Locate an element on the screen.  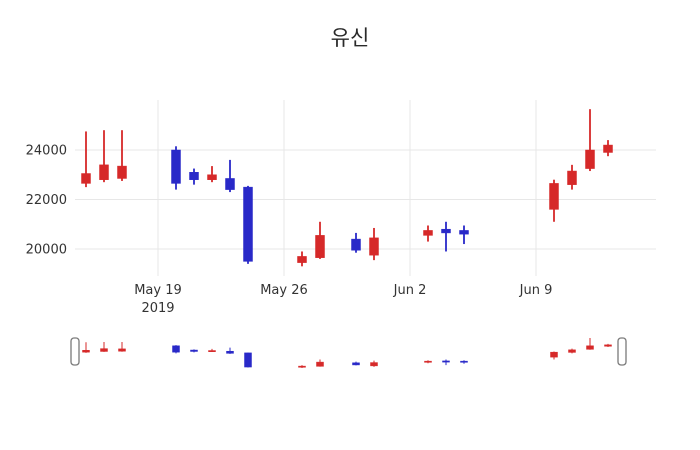
rangeslider-left-handle is located at coordinates (75, 351).